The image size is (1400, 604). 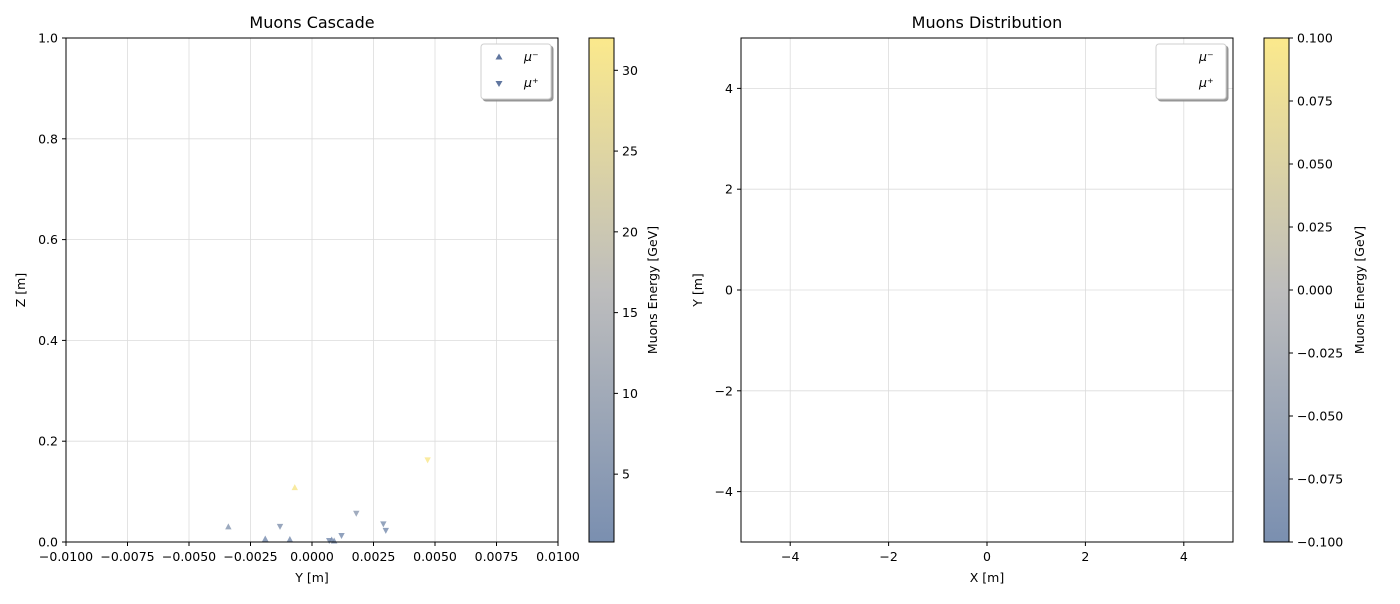 What do you see at coordinates (724, 491) in the screenshot?
I see `y-tick-label: −4` at bounding box center [724, 491].